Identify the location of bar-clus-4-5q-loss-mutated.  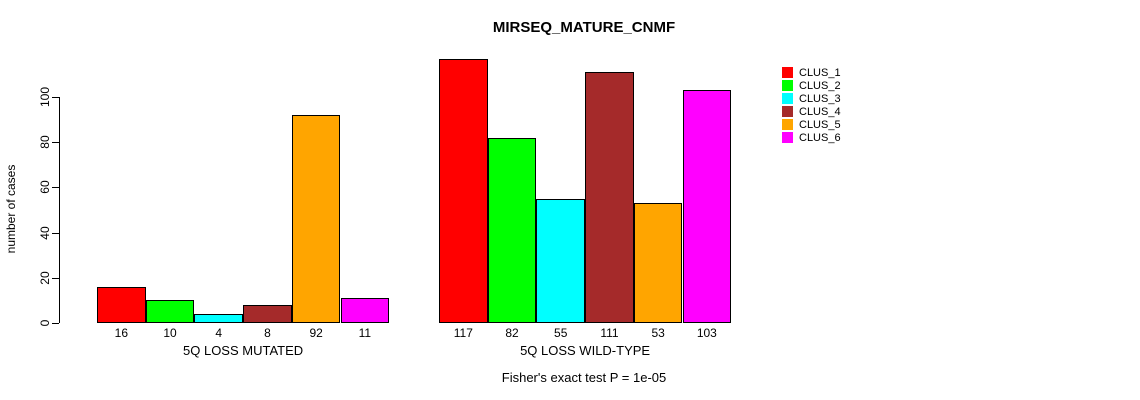
(267, 313).